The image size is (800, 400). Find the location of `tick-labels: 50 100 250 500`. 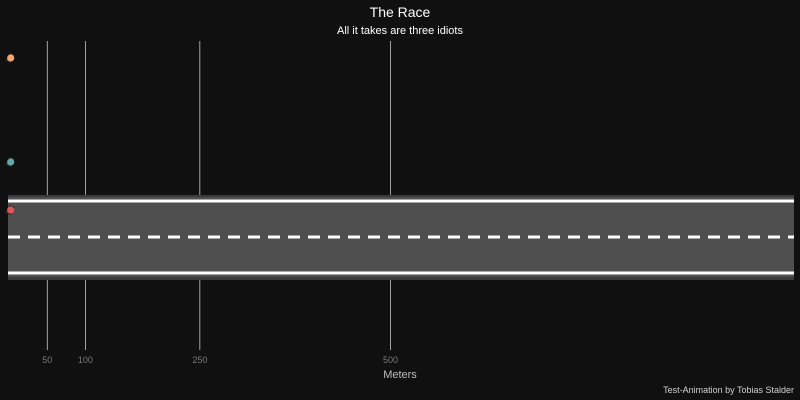

tick-labels: 50 100 250 500 is located at coordinates (220, 360).